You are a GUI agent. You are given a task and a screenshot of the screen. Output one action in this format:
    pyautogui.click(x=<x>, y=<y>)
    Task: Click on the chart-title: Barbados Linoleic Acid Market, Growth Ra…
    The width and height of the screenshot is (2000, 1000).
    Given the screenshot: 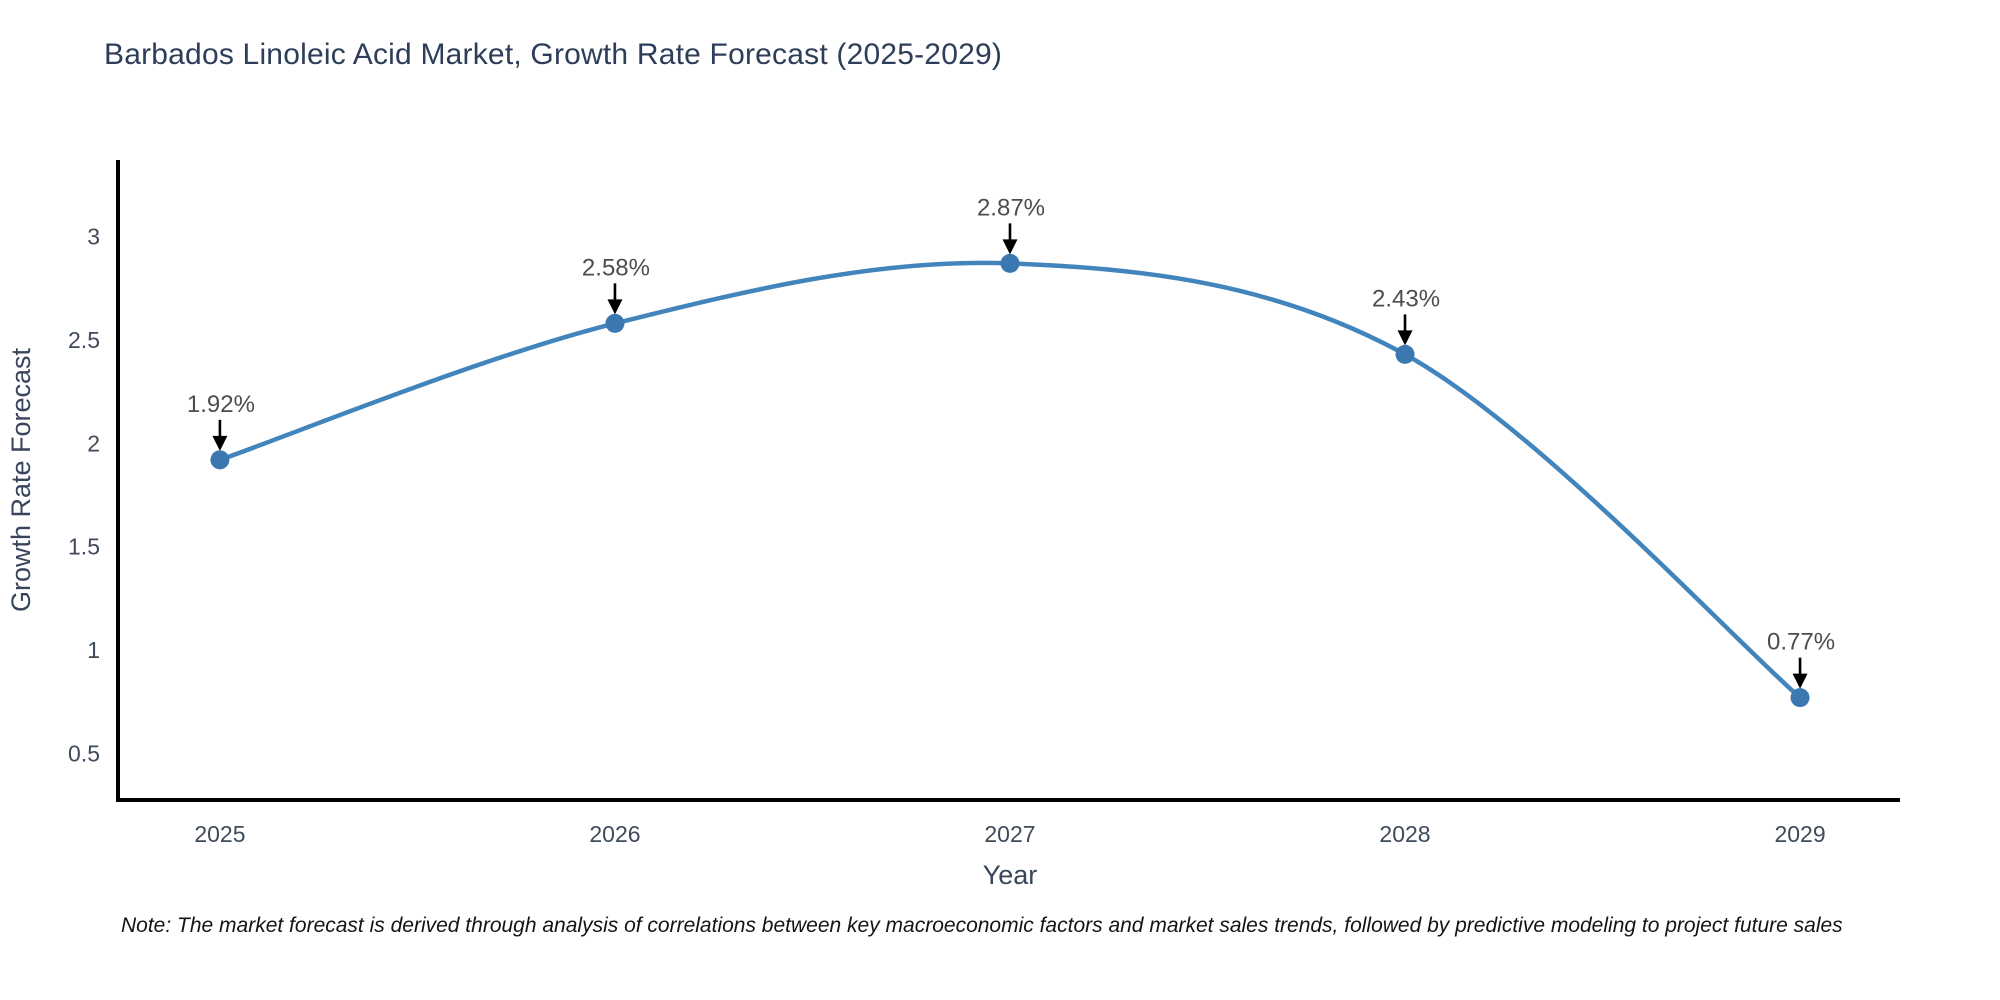 What is the action you would take?
    pyautogui.click(x=553, y=54)
    